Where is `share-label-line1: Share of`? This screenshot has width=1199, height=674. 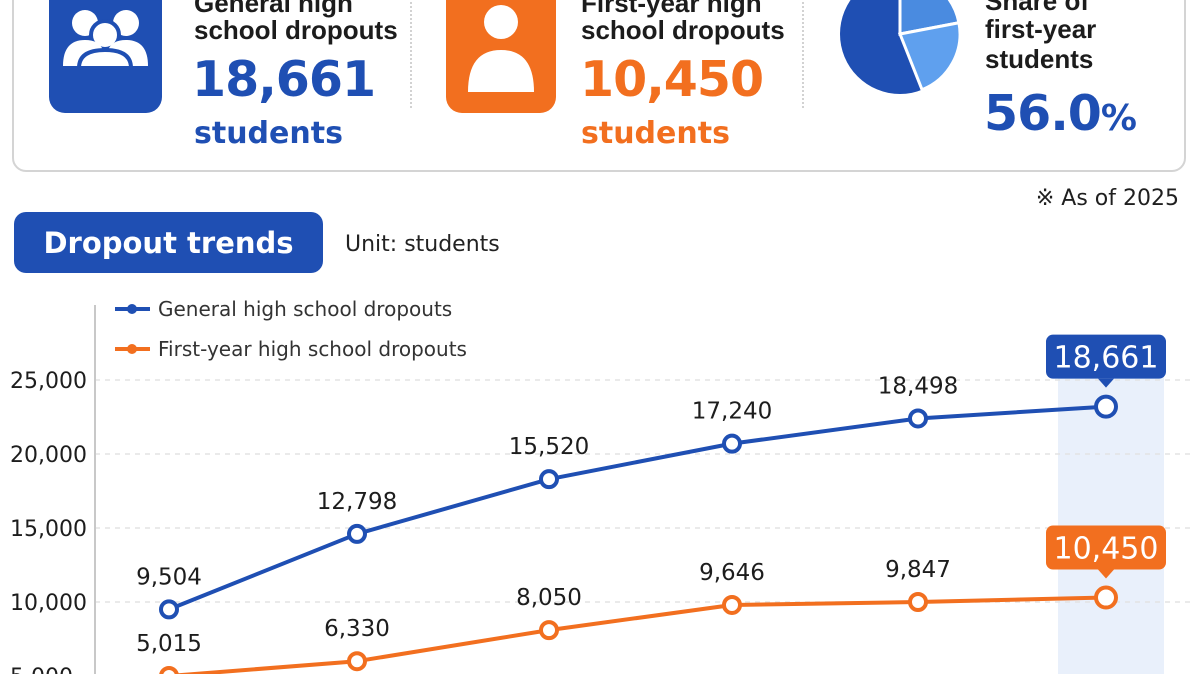
share-label-line1: Share of is located at coordinates (1037, 8).